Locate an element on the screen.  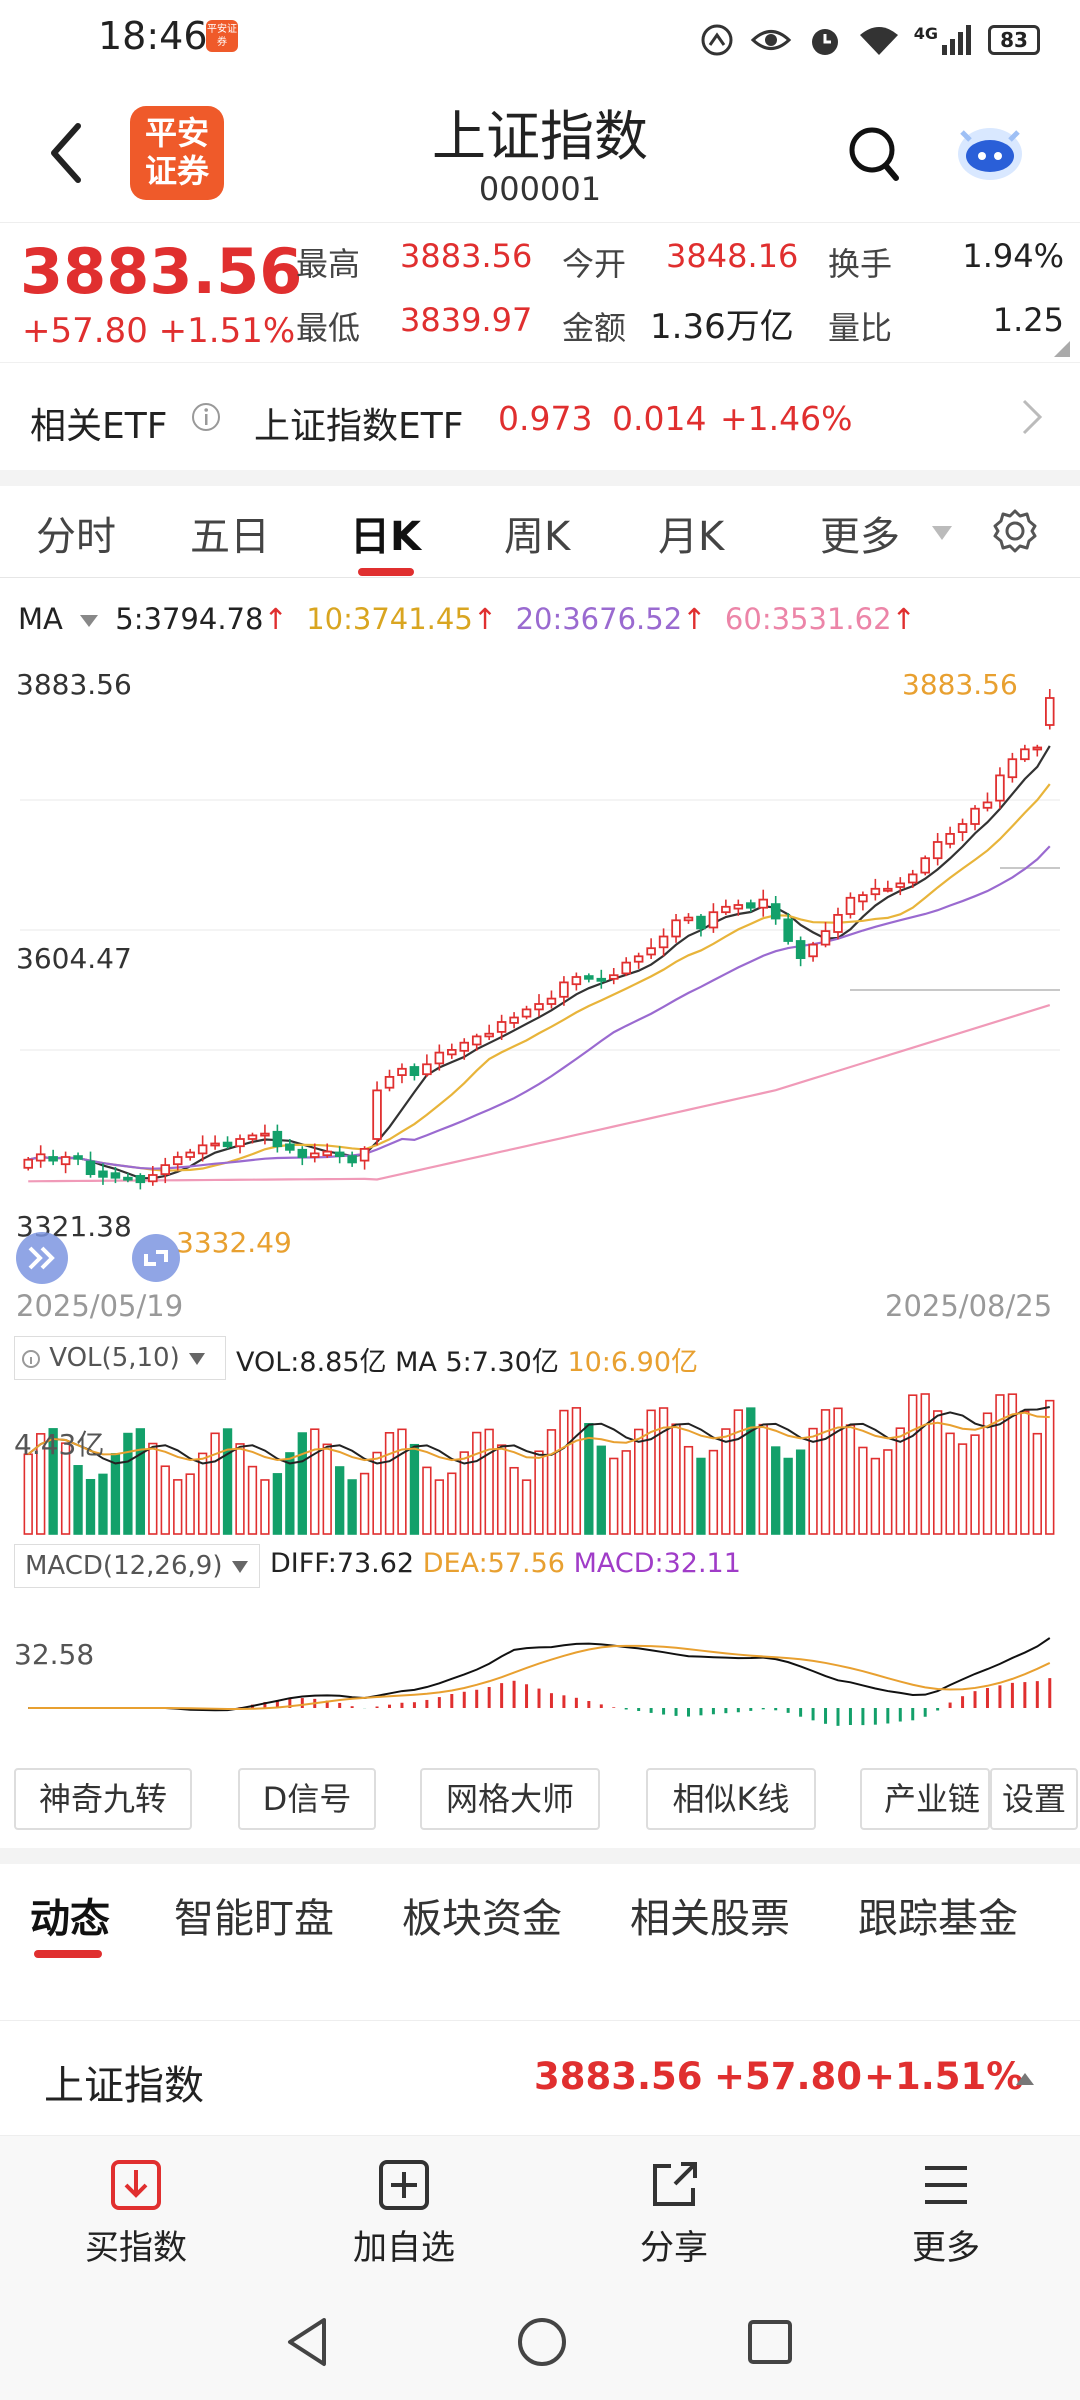
expand-corner-icon is located at coordinates (1062, 349).